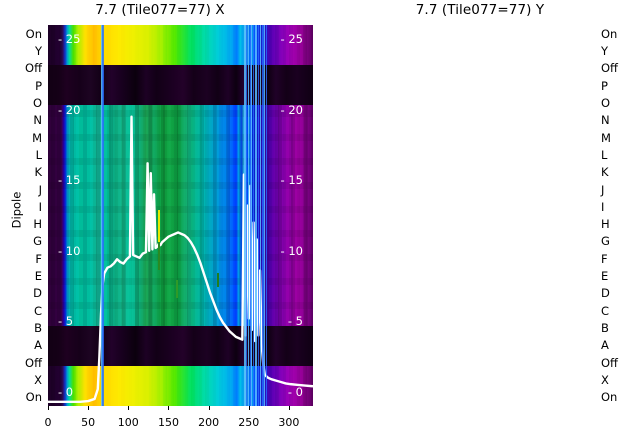 The width and height of the screenshot is (640, 440). I want to click on band-top-sentinel, so click(180, 45).